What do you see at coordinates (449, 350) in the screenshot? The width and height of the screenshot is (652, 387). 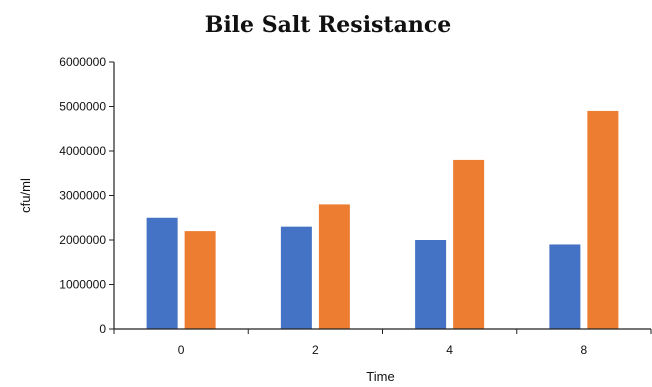 I see `x-tick-label: 4` at bounding box center [449, 350].